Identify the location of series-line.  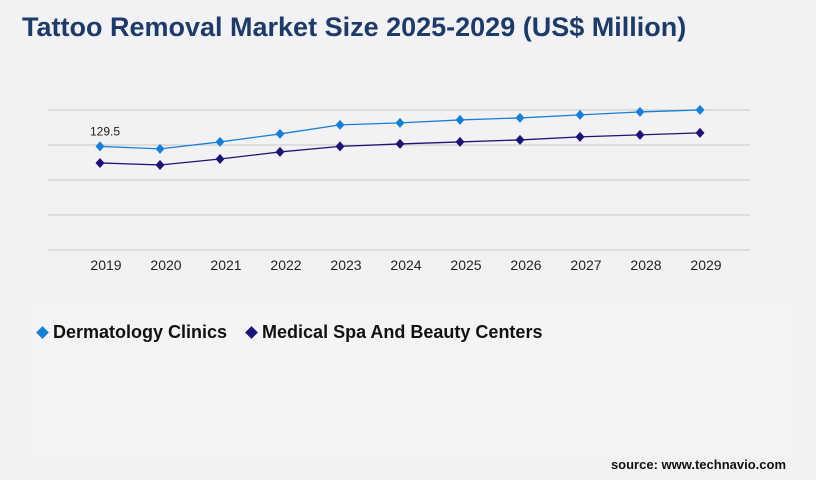
(400, 149).